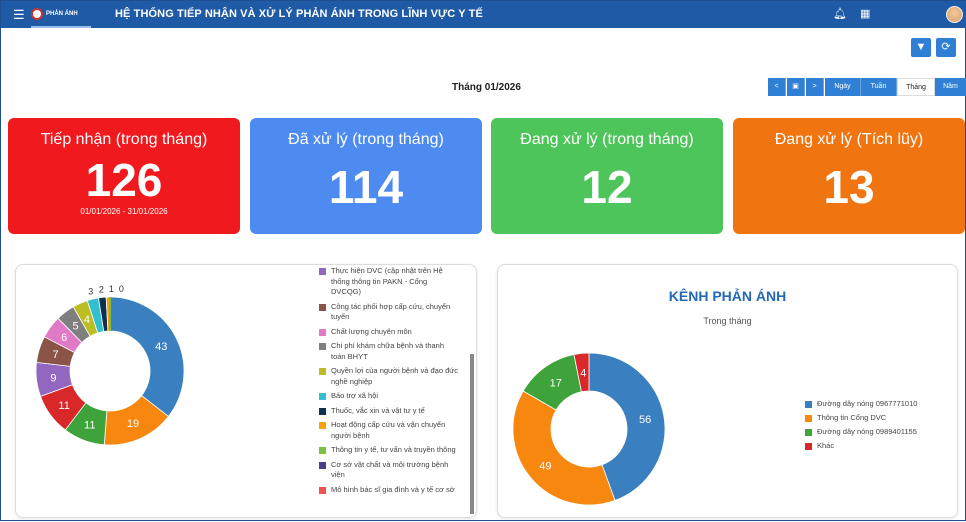  I want to click on card-processing: Đang xử lý (trong tháng) 12, so click(607, 176).